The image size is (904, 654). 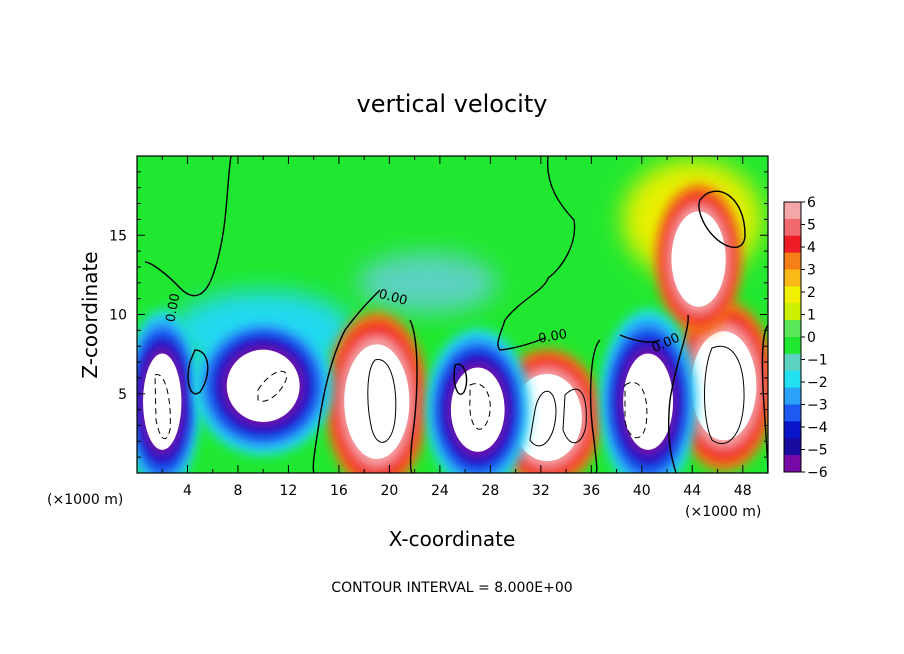 What do you see at coordinates (237, 491) in the screenshot?
I see `x-tick-label: 8` at bounding box center [237, 491].